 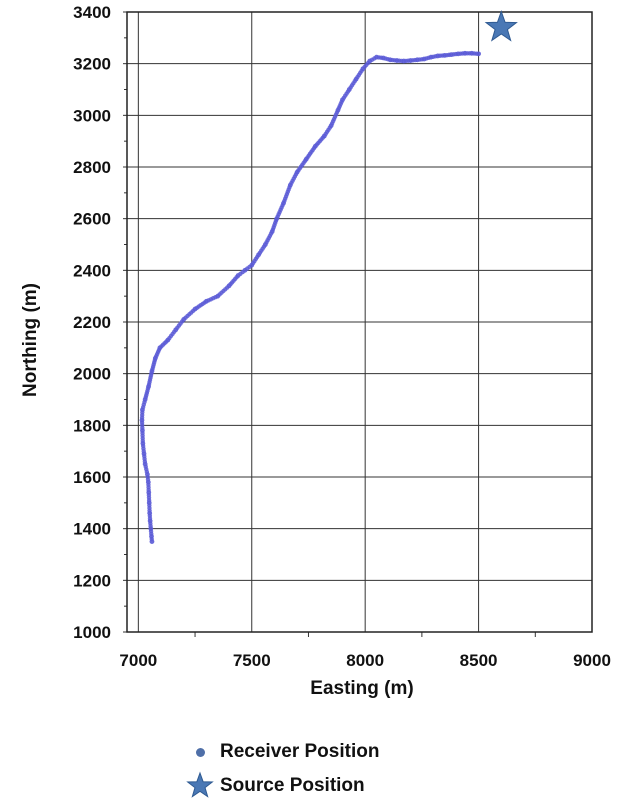 I want to click on y-tick-label: 3200, so click(x=92, y=64).